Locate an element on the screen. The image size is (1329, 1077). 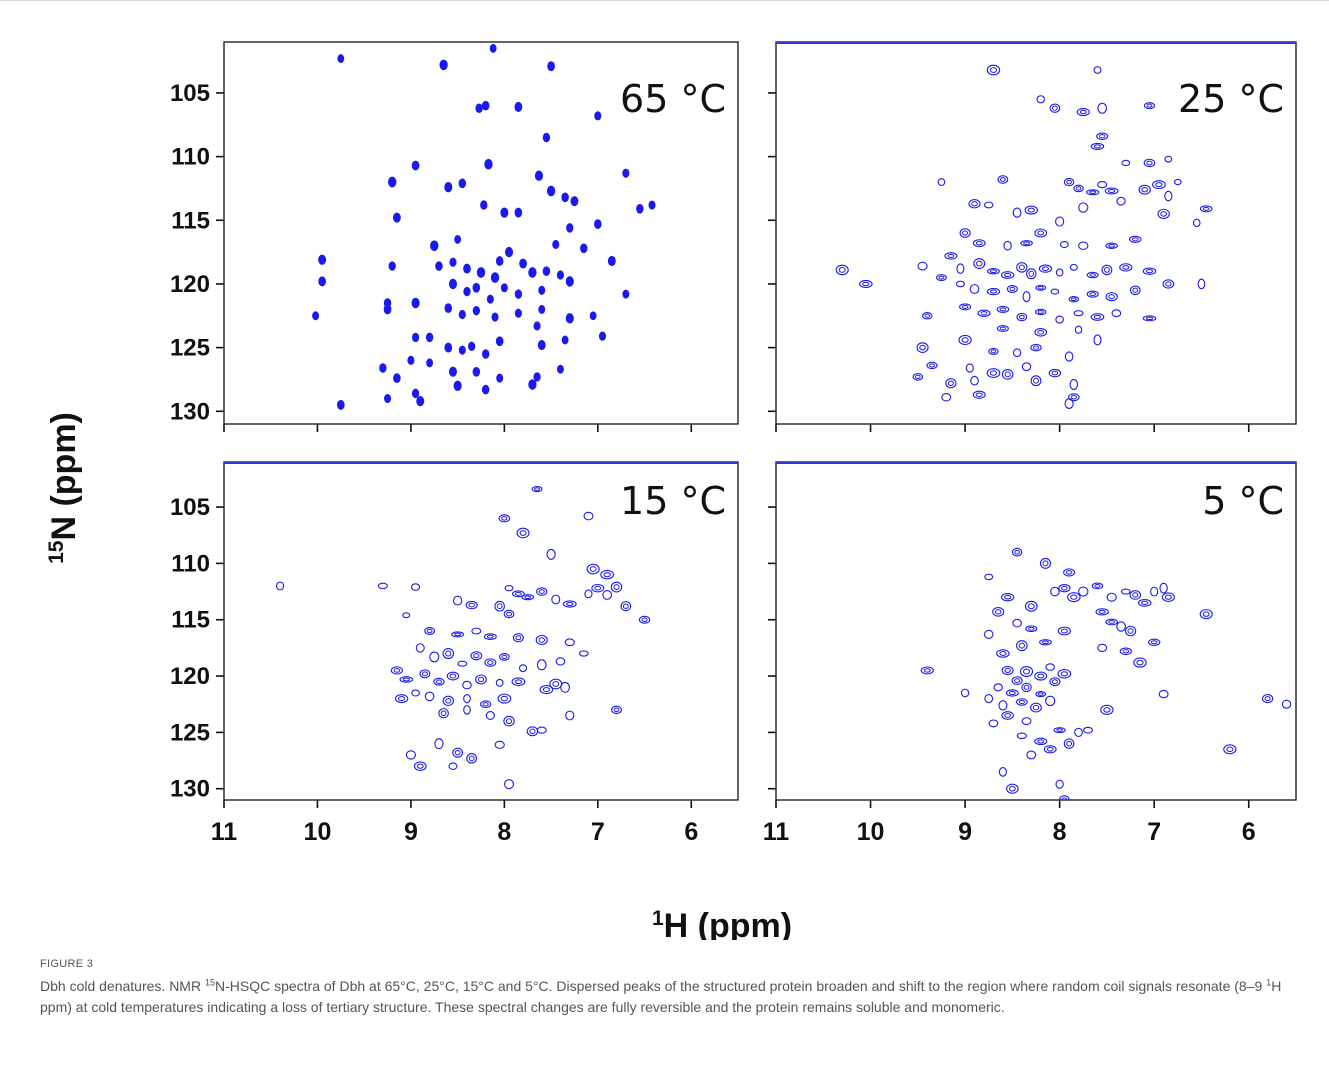
x-tick-label: 8 is located at coordinates (1060, 832).